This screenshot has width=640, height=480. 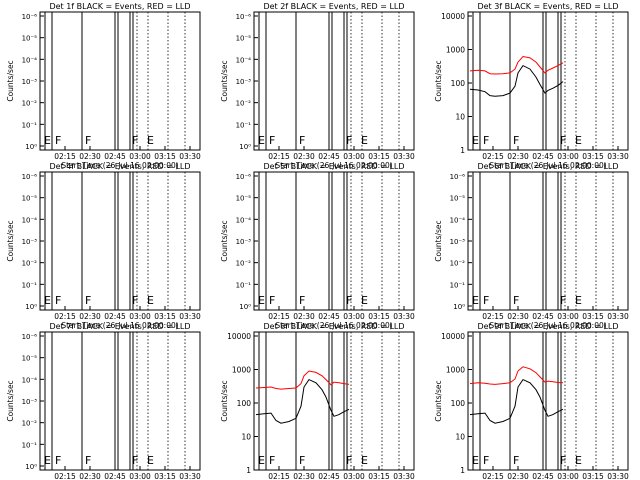 What do you see at coordinates (248, 470) in the screenshot?
I see `y-tick-label: 1` at bounding box center [248, 470].